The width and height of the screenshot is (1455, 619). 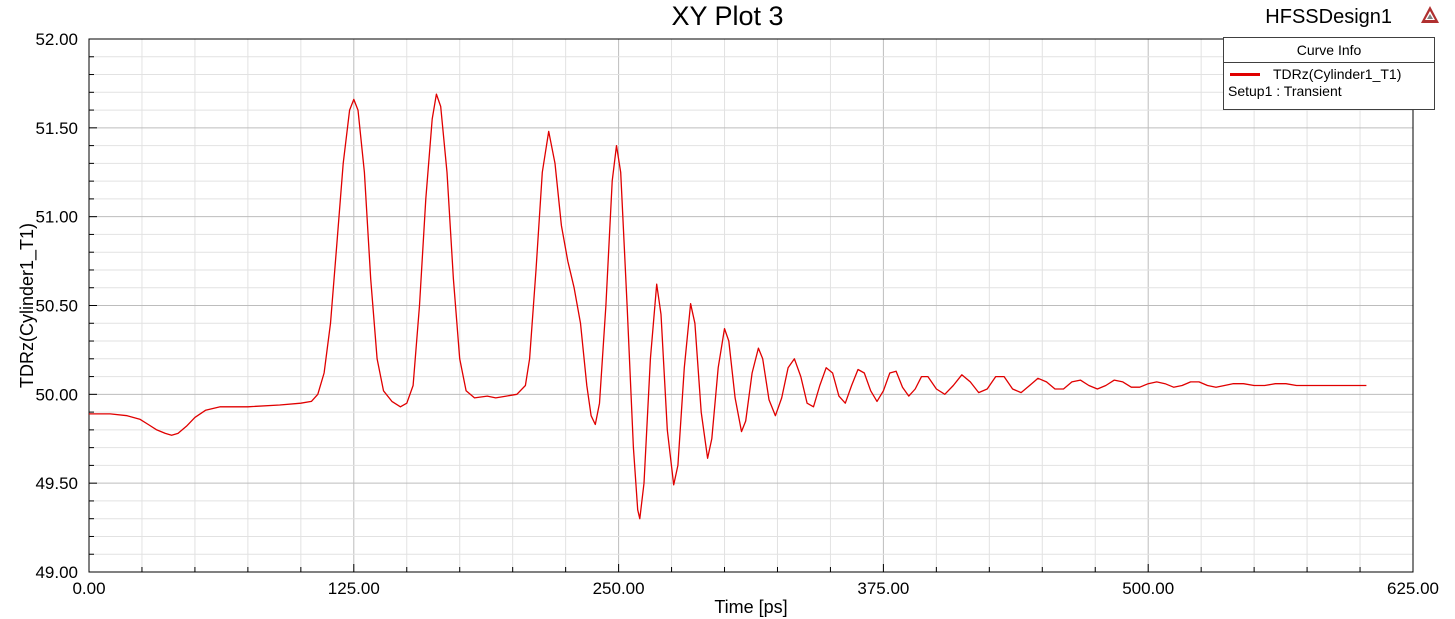 What do you see at coordinates (27, 305) in the screenshot?
I see `y-axis-label: TDRz(Cylinder1_T1)` at bounding box center [27, 305].